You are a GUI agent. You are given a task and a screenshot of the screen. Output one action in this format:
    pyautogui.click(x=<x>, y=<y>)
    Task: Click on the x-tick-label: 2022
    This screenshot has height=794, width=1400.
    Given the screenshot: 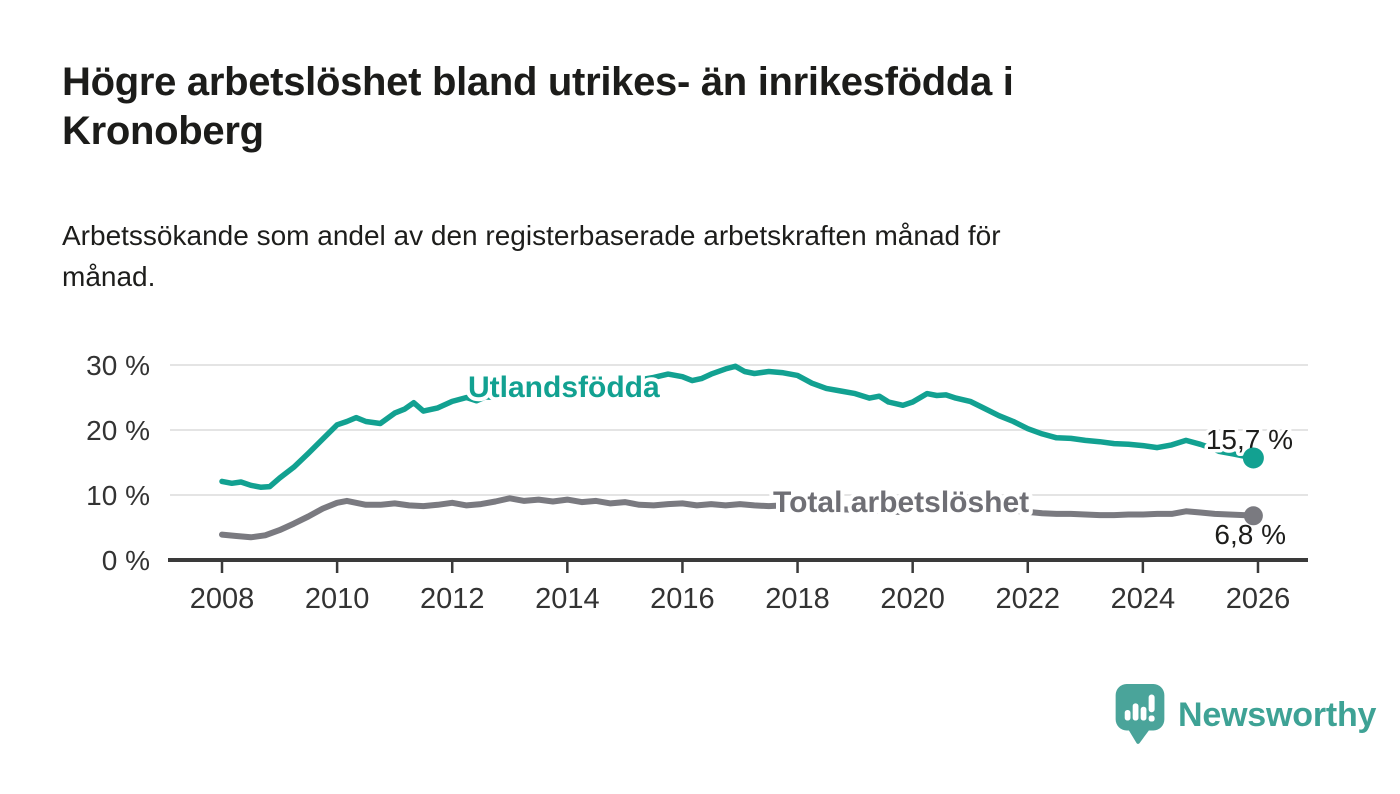 What is the action you would take?
    pyautogui.click(x=1028, y=599)
    